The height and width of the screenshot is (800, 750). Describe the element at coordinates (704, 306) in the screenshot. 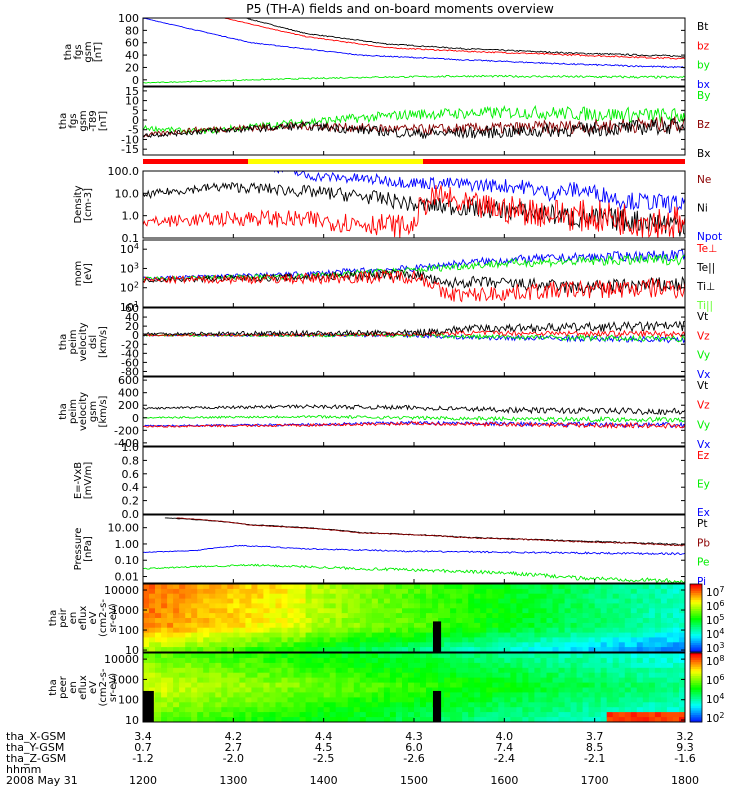

I see `legend-label: Ti||` at that location.